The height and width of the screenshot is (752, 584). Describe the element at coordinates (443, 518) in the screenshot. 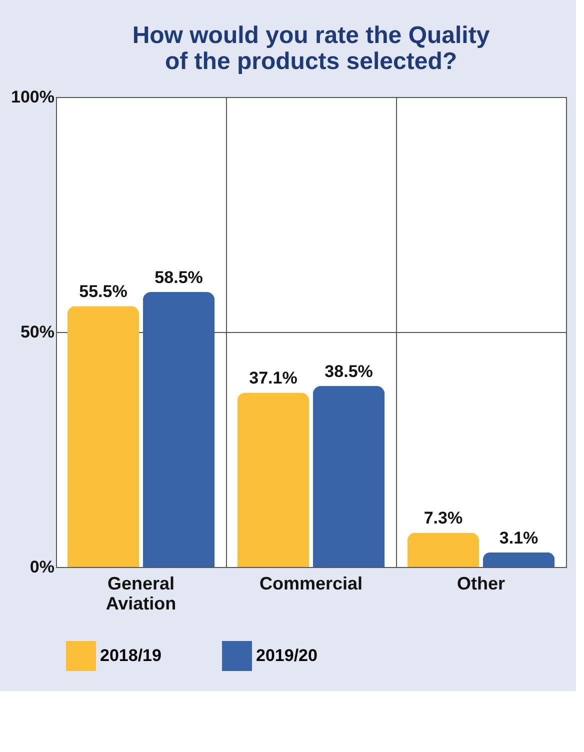

I see `text: 7.3%` at that location.